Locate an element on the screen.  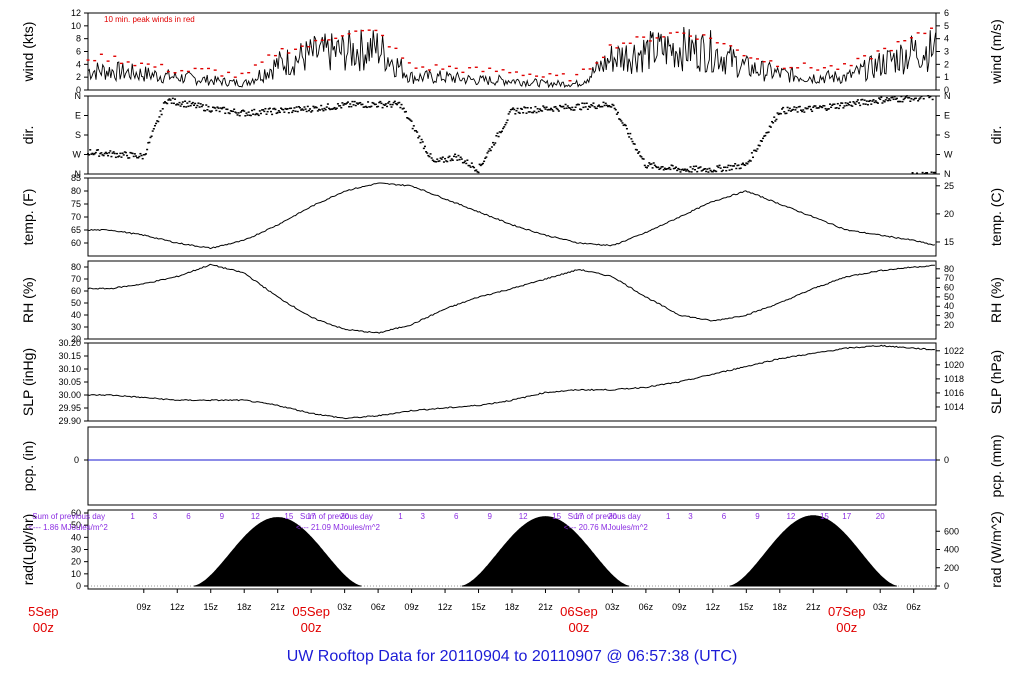
day-label: 06Sep is located at coordinates (579, 611).